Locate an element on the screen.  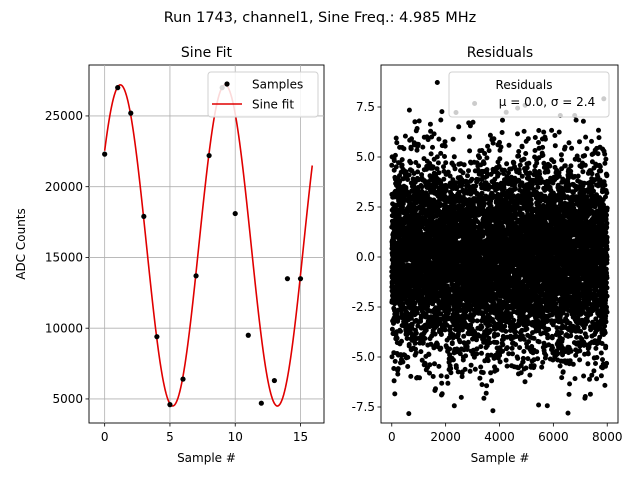
sine-fit-legend-box is located at coordinates (263, 94).